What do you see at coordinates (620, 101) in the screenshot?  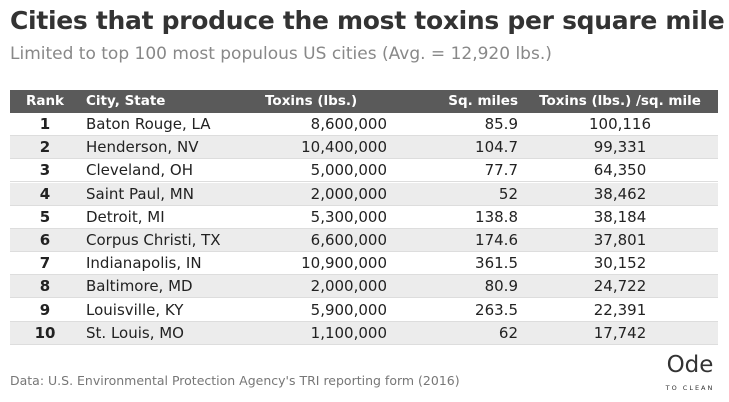 I see `column-header: Toxins (lbs.) /sq. mile` at bounding box center [620, 101].